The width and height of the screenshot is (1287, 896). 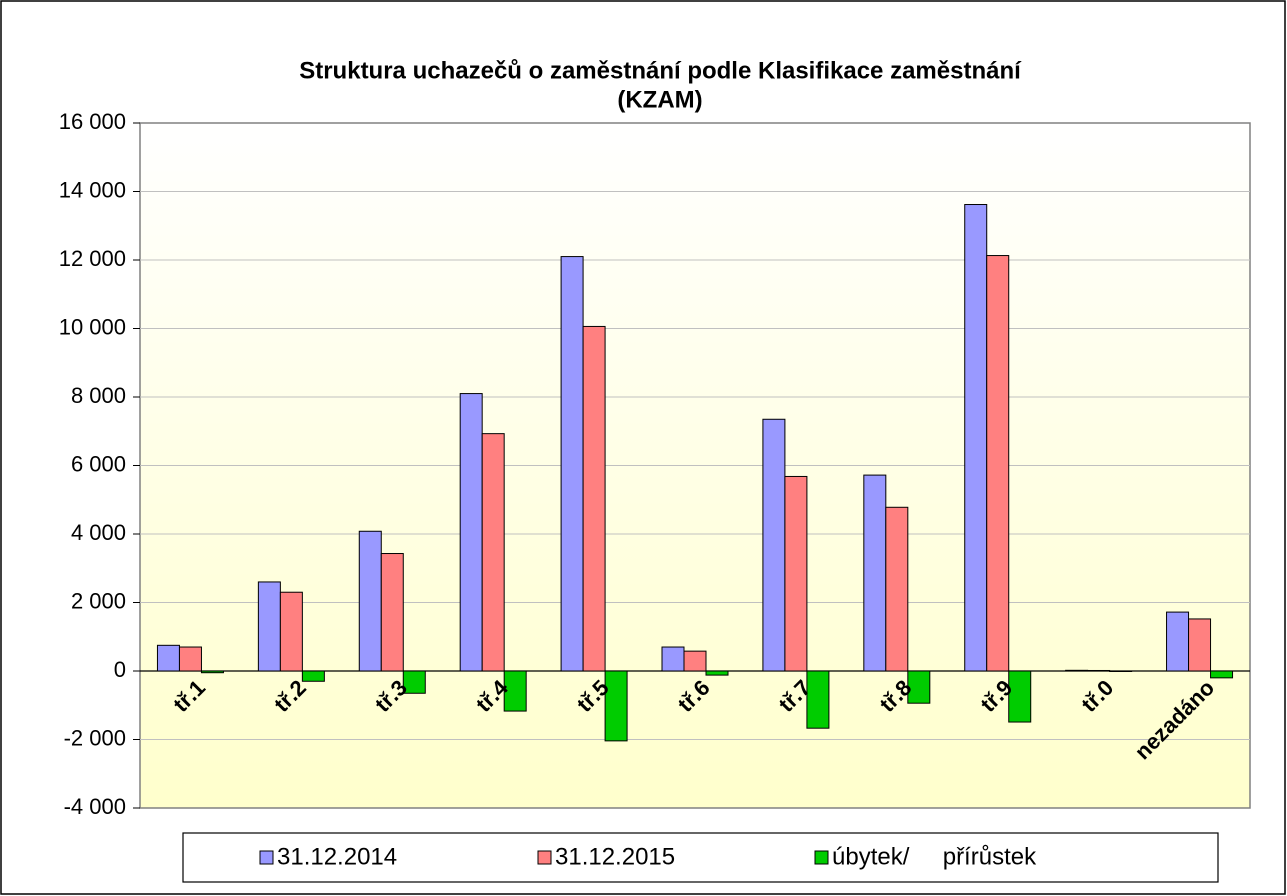 What do you see at coordinates (95, 737) in the screenshot?
I see `y-tick-label: -2 000` at bounding box center [95, 737].